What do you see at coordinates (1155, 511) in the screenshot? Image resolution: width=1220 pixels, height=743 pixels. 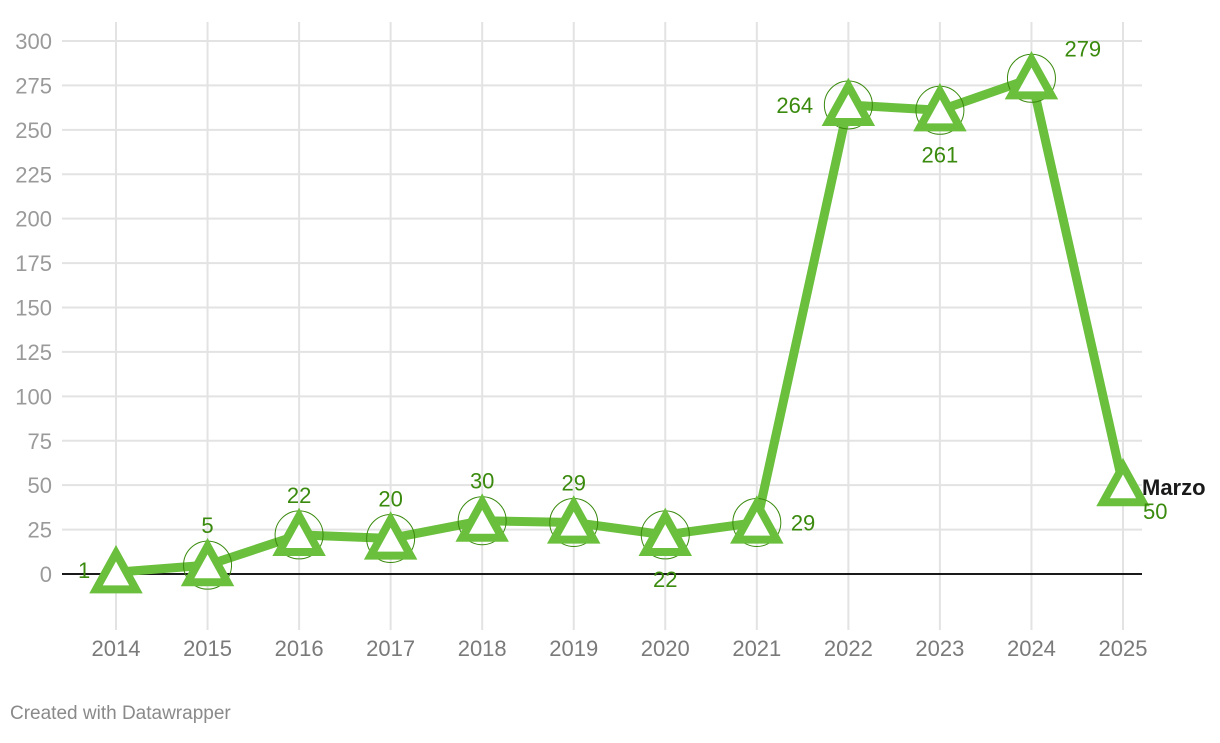 I see `data-label: 50` at bounding box center [1155, 511].